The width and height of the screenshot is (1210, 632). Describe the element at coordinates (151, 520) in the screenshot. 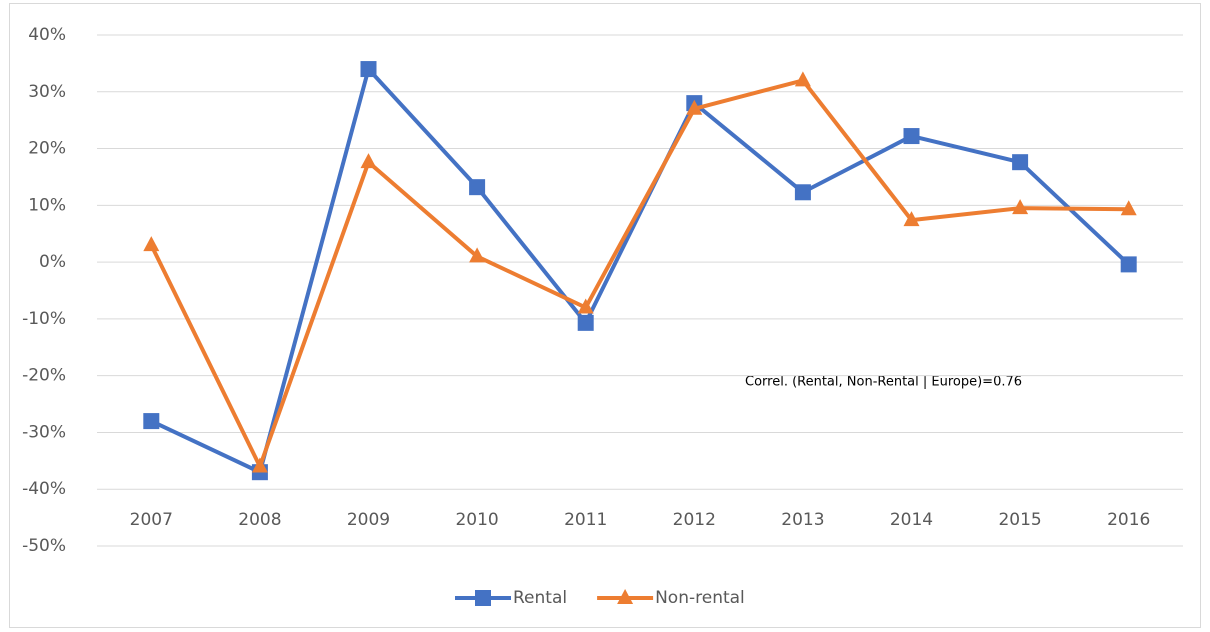

I see `x-tick-label: 2007` at that location.